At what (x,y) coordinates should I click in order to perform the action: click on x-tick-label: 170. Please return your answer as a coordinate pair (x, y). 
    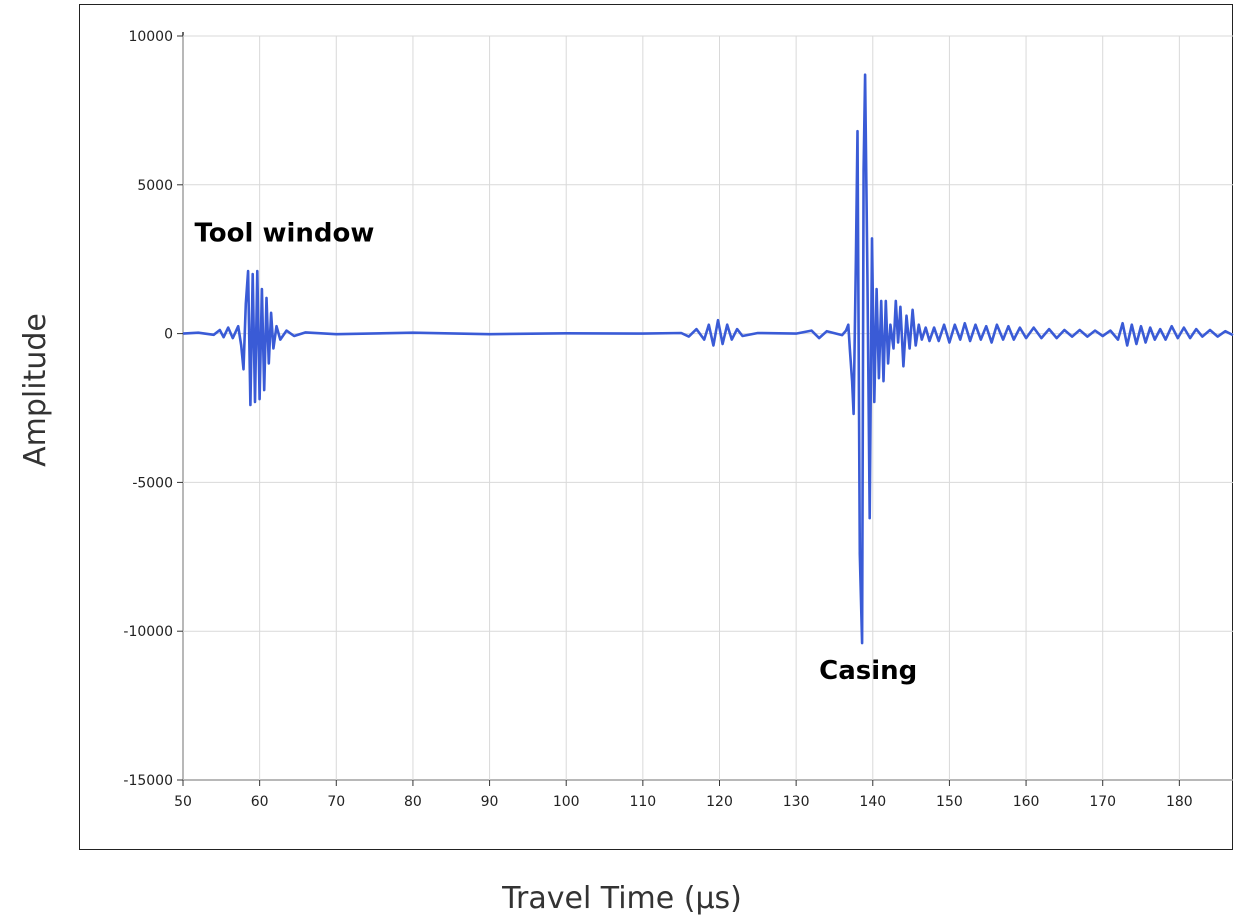
    Looking at the image, I should click on (1102, 802).